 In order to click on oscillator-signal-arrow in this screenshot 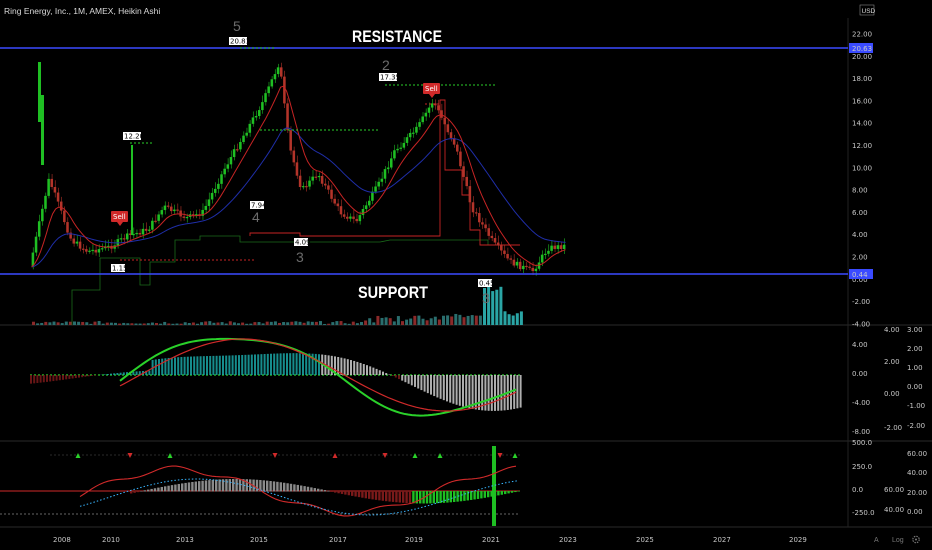, I will do `click(500, 455)`.